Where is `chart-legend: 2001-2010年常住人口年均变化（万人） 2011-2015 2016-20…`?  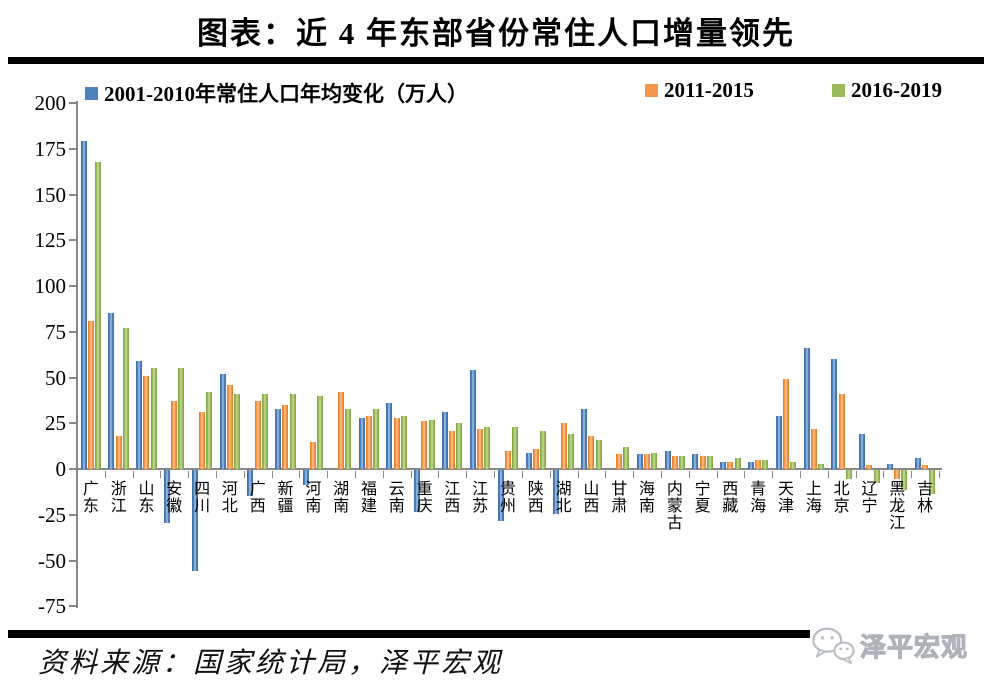
chart-legend: 2001-2010年常住人口年均变化（万人） 2011-2015 2016-20… is located at coordinates (496, 92).